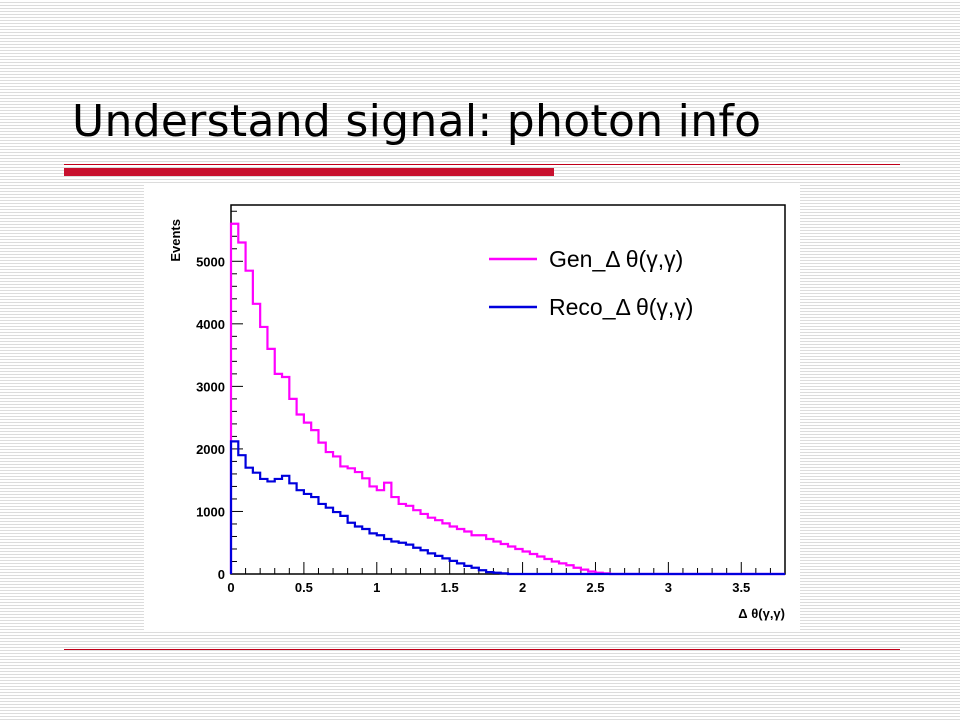 The height and width of the screenshot is (720, 960). What do you see at coordinates (304, 587) in the screenshot?
I see `x-tick-label: 0.5` at bounding box center [304, 587].